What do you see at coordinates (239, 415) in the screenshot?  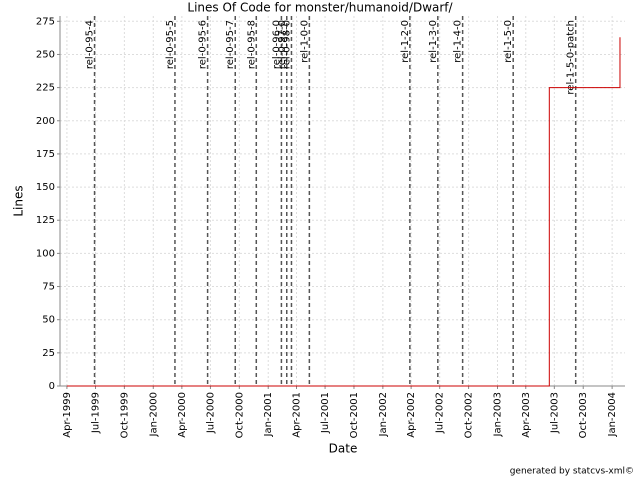 I see `x-tick-label: Oct-2000` at bounding box center [239, 415].